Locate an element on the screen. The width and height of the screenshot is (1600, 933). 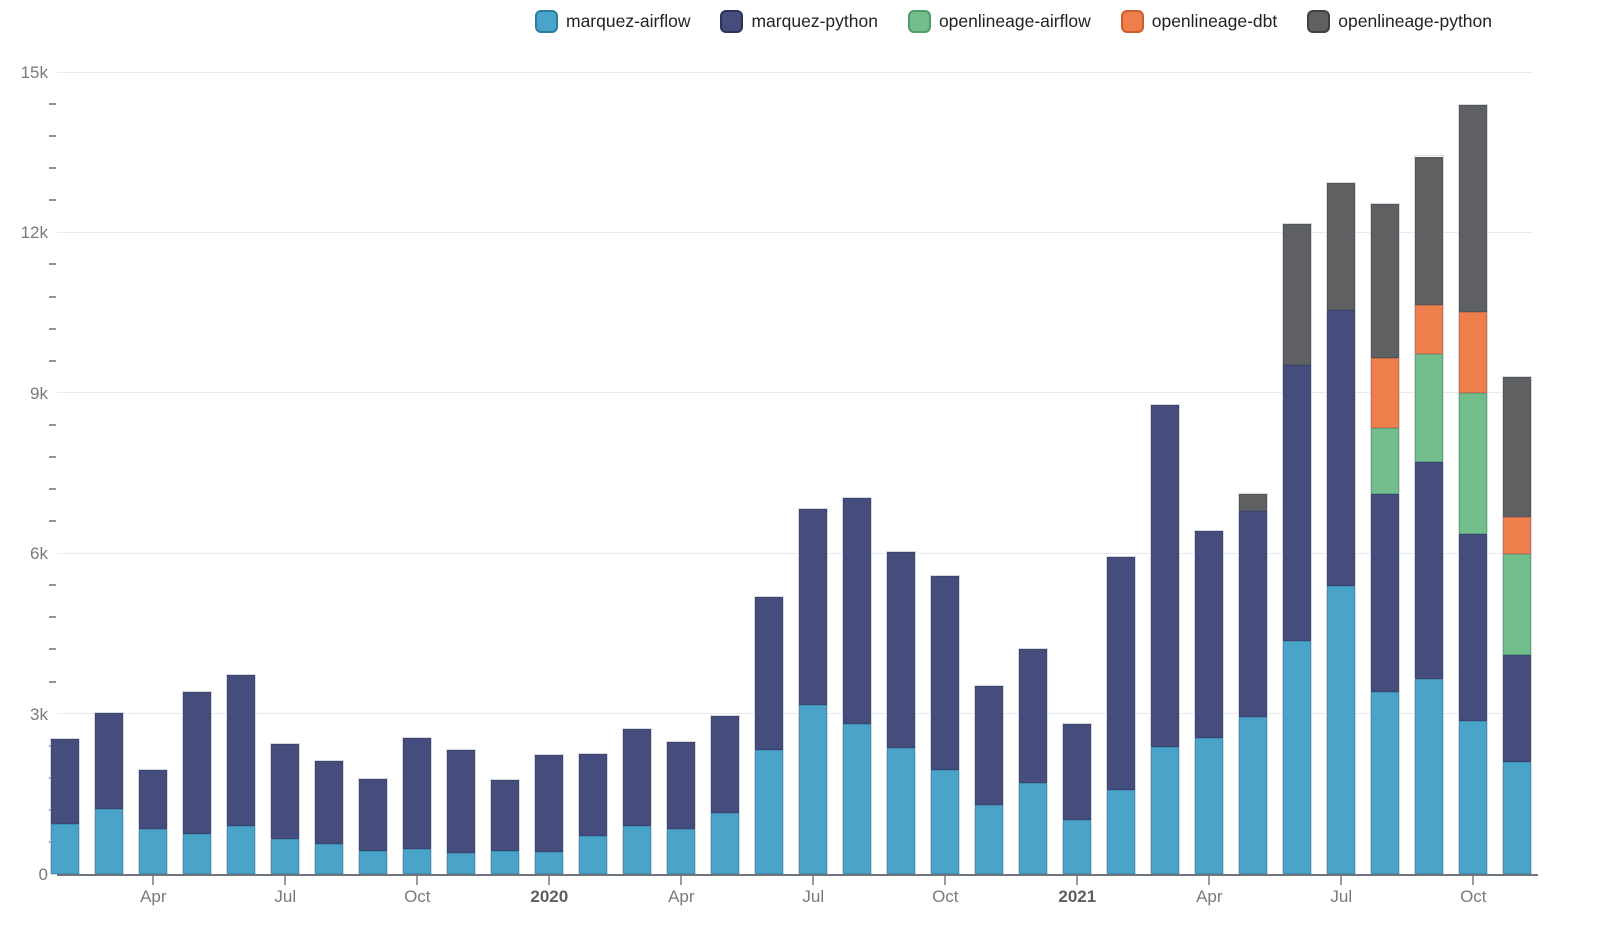
legend-item-marquez-python: marquez-python is located at coordinates (799, 21).